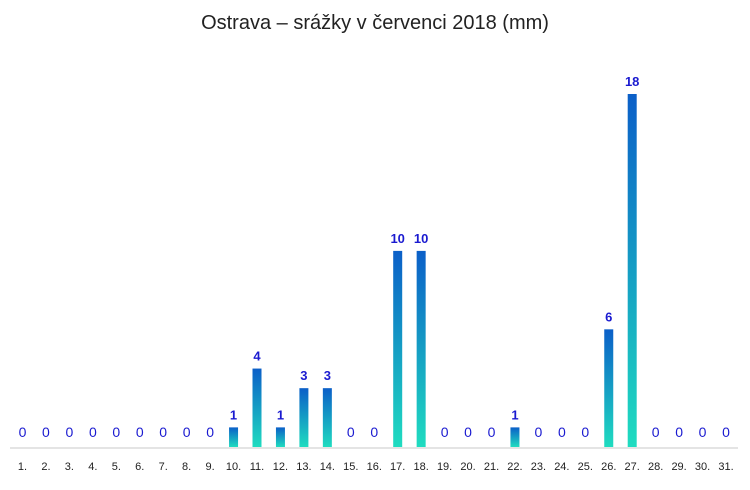 This screenshot has height=490, width=750. What do you see at coordinates (23, 432) in the screenshot?
I see `value-label-1: 0` at bounding box center [23, 432].